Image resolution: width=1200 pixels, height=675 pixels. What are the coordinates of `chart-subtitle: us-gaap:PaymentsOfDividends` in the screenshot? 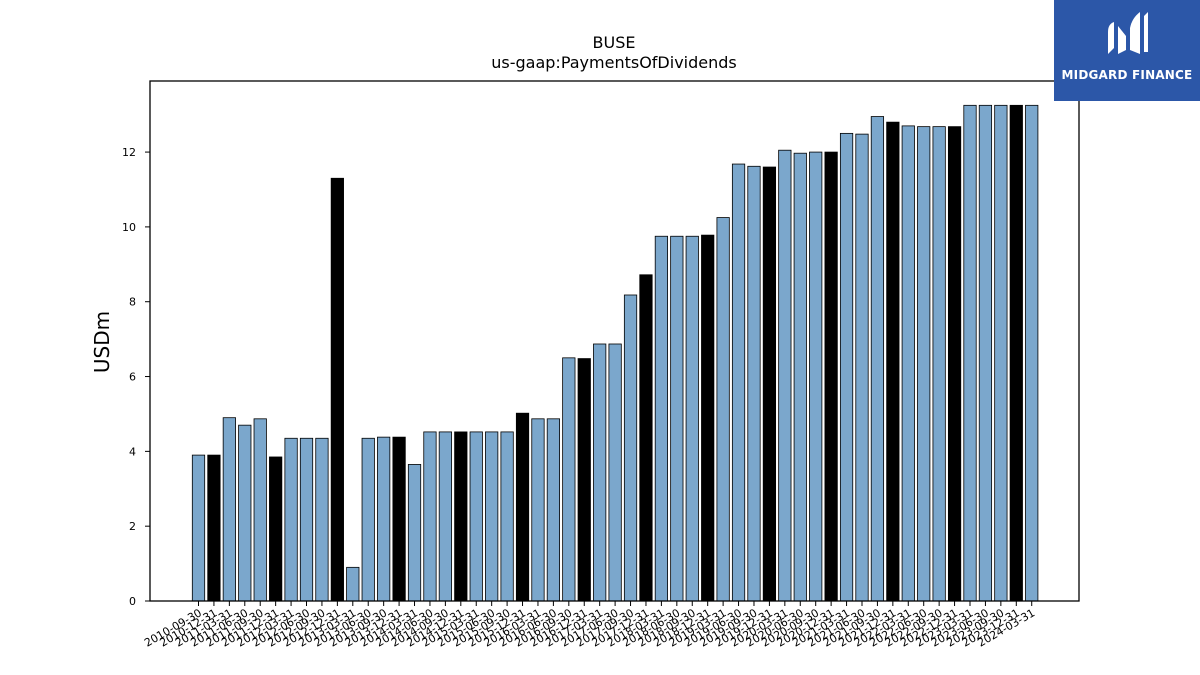 It's located at (613, 62).